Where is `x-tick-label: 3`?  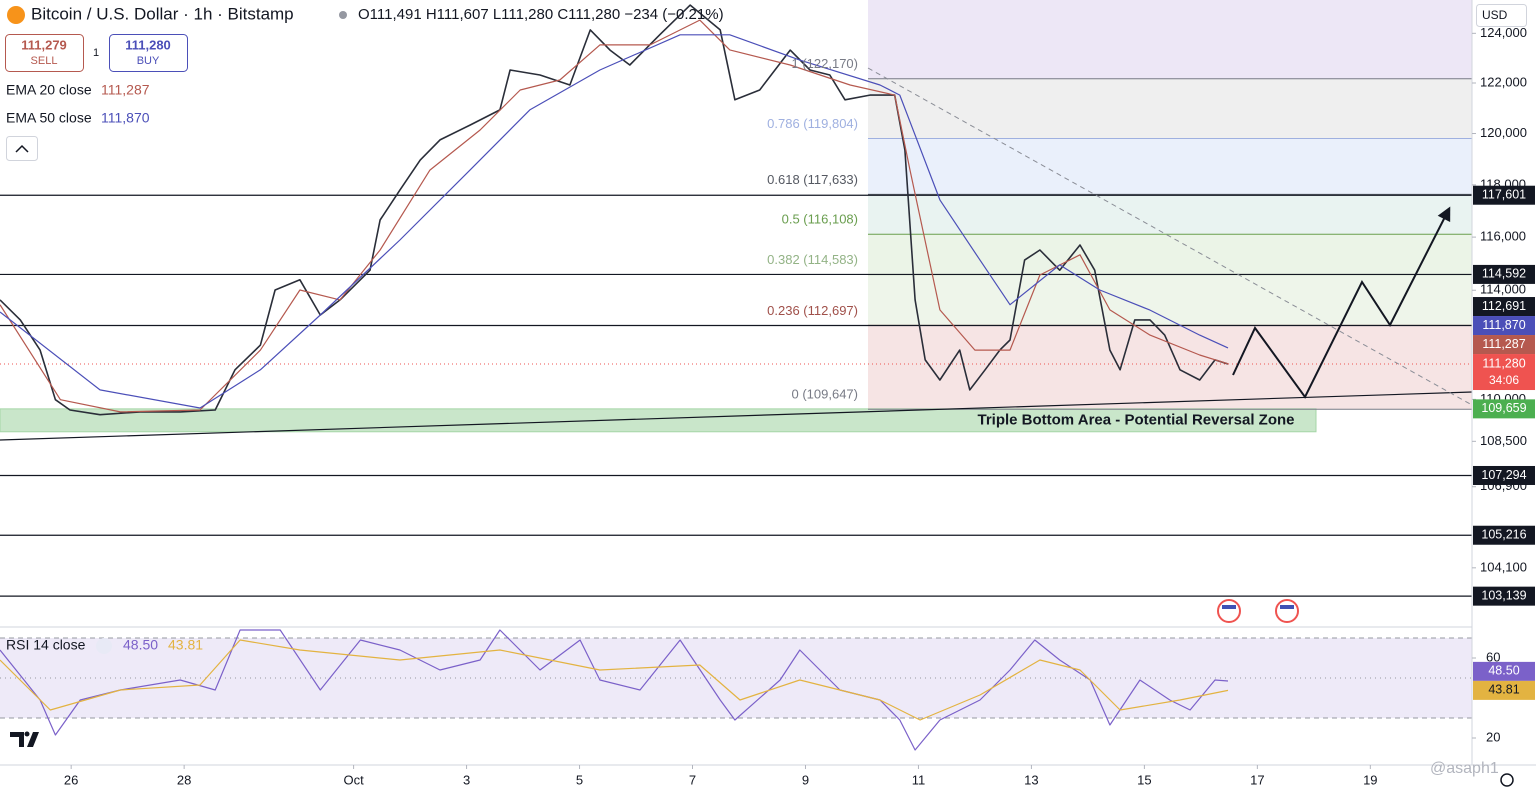 x-tick-label: 3 is located at coordinates (466, 779).